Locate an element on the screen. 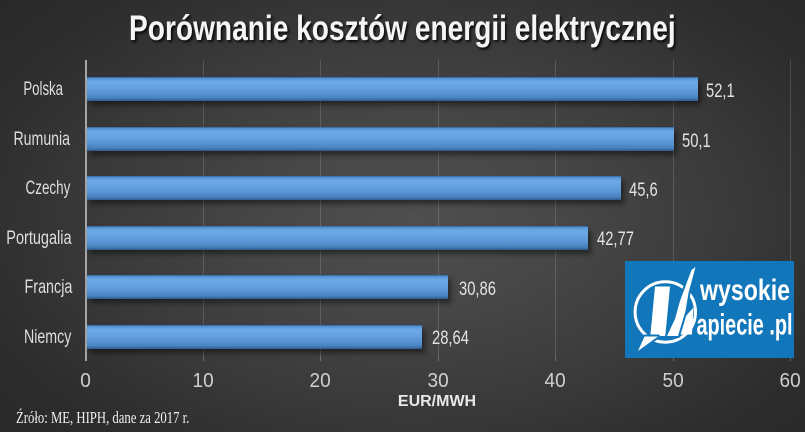 Image resolution: width=805 pixels, height=432 pixels. svg-text: apiecie .pl is located at coordinates (745, 325).